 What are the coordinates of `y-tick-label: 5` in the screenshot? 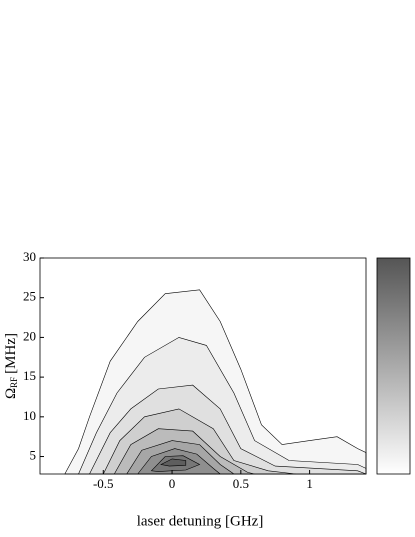 It's located at (33, 455).